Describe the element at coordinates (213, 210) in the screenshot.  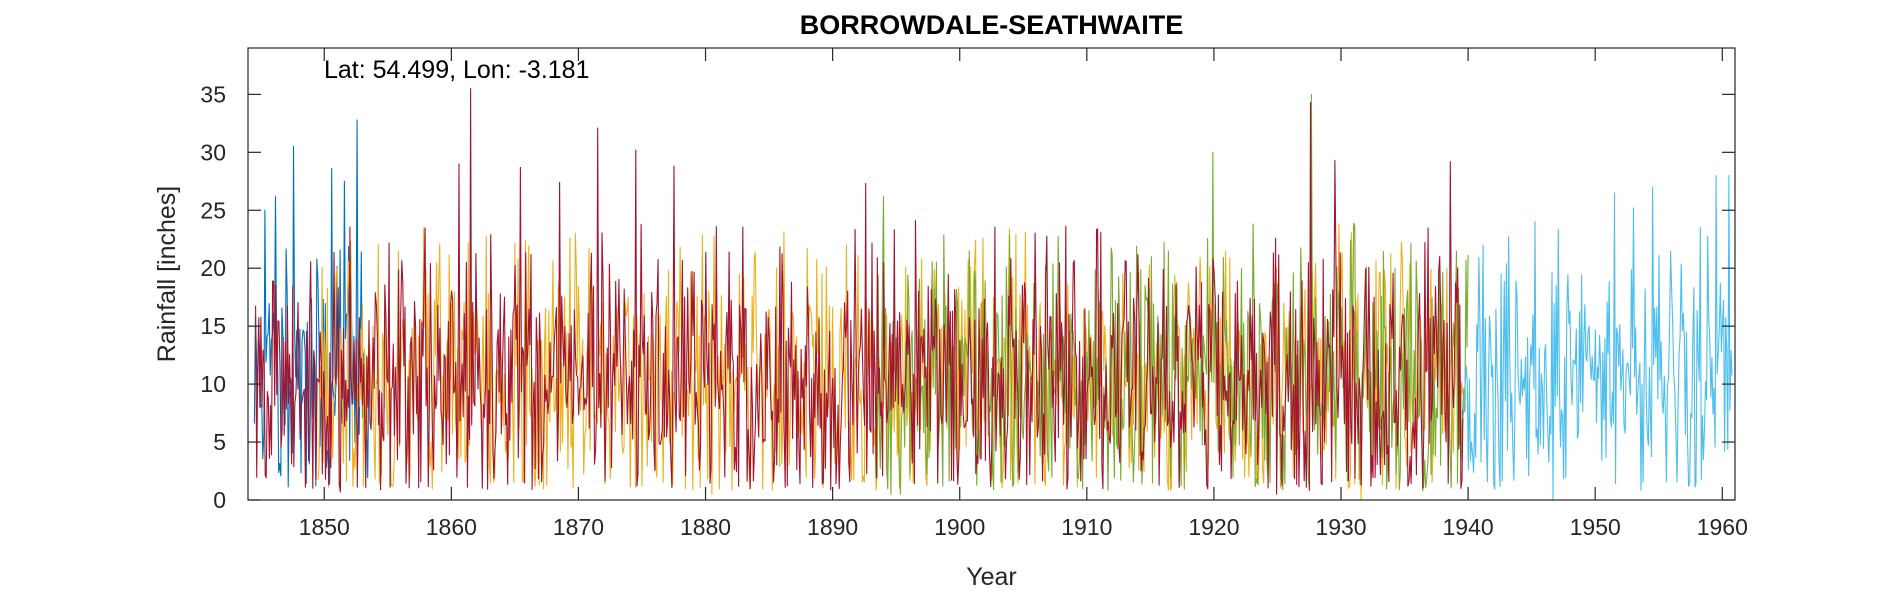
I see `y-tick-label: 25` at that location.